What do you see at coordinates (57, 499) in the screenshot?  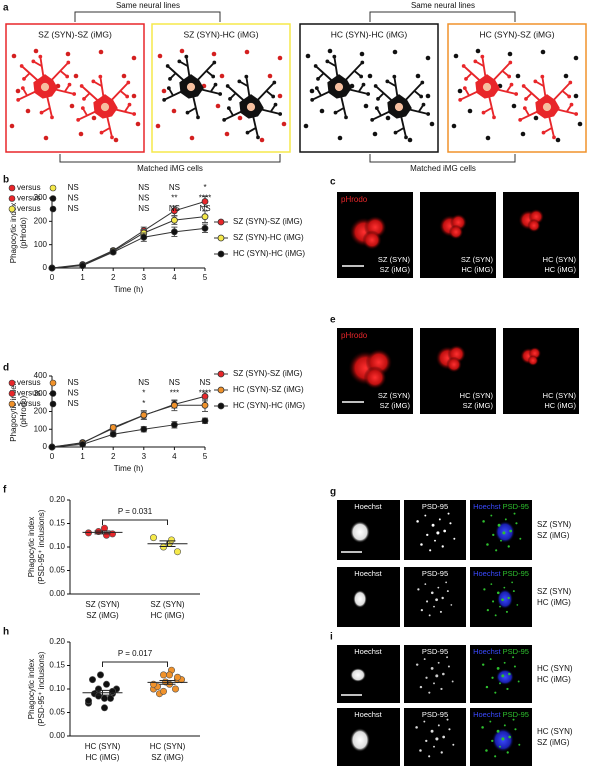 I see `y-tick-label: 0.20` at bounding box center [57, 499].